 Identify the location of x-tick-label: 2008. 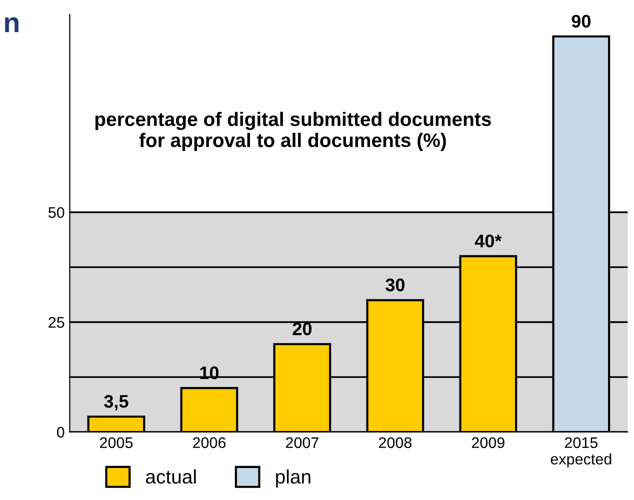
(395, 442).